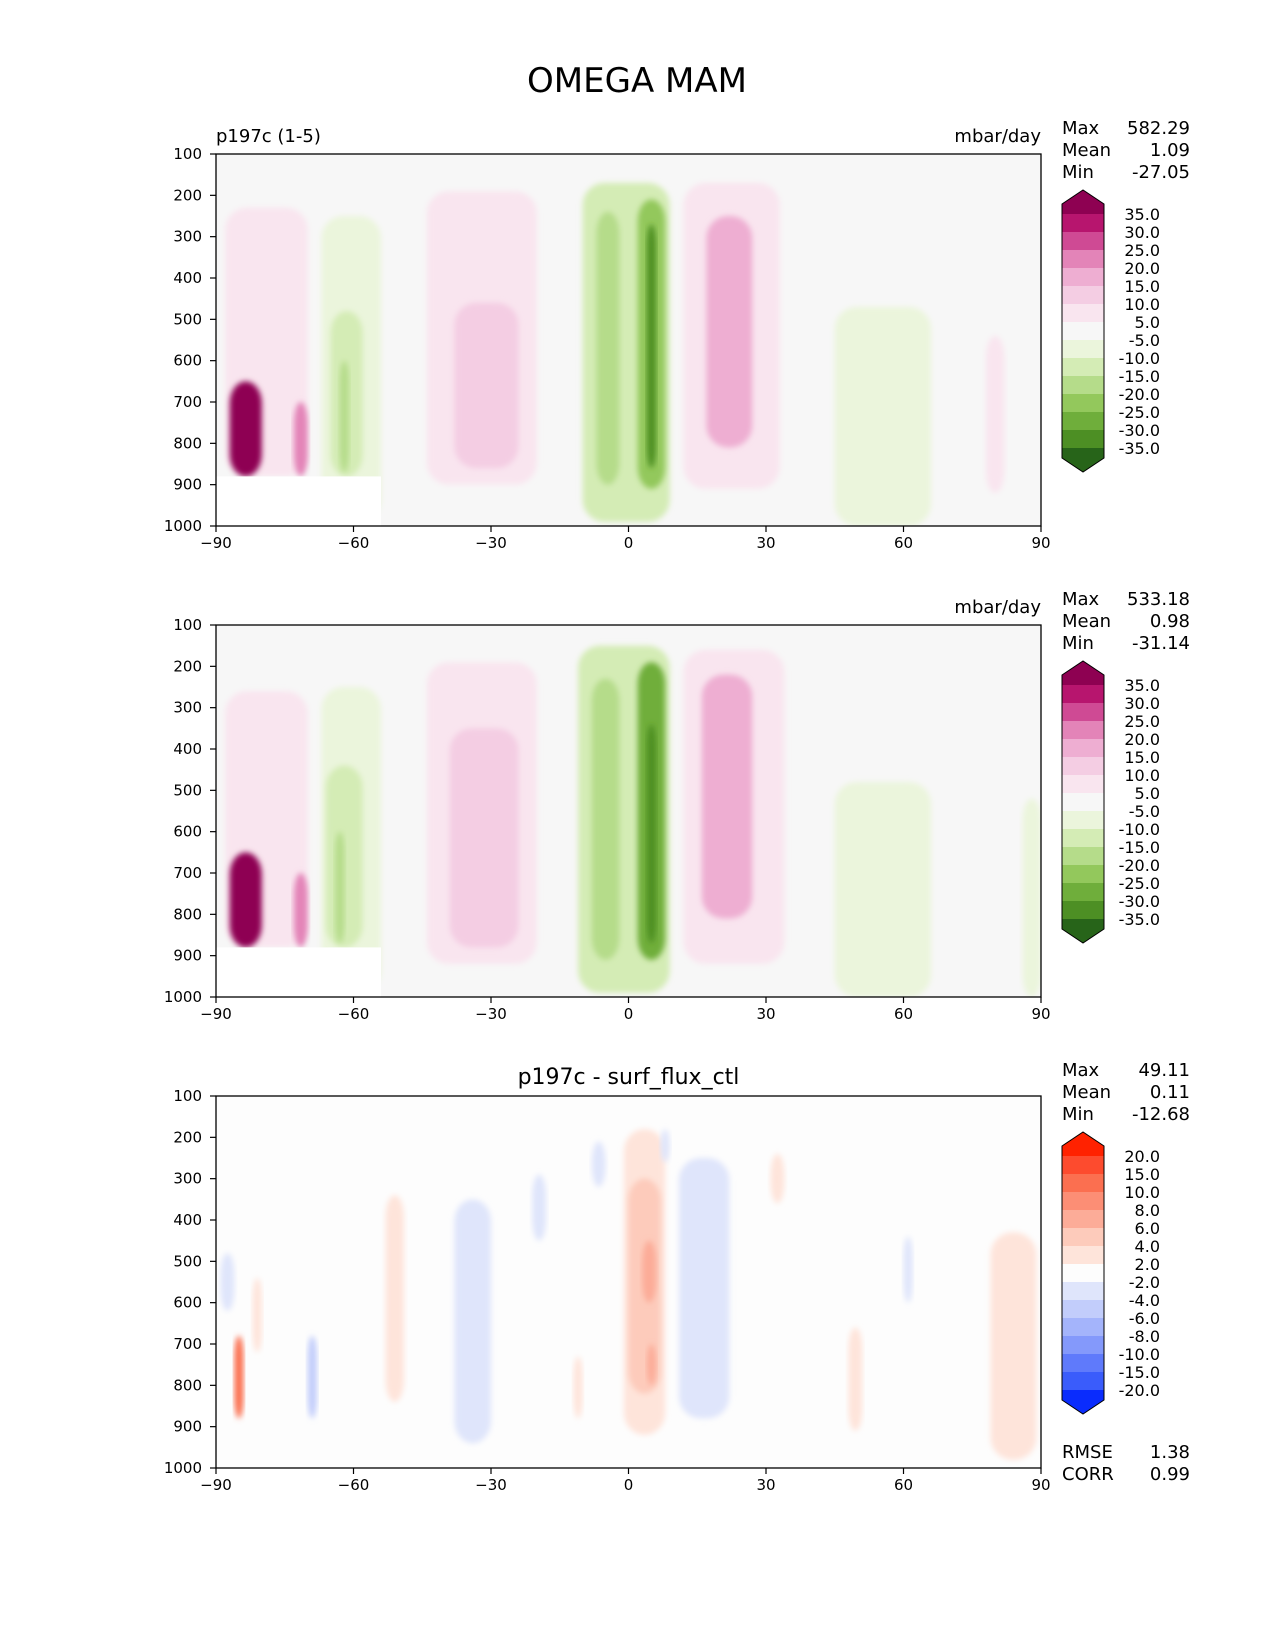 Image resolution: width=1275 pixels, height=1650 pixels. What do you see at coordinates (1161, 172) in the screenshot?
I see `stat-value: -27.05` at bounding box center [1161, 172].